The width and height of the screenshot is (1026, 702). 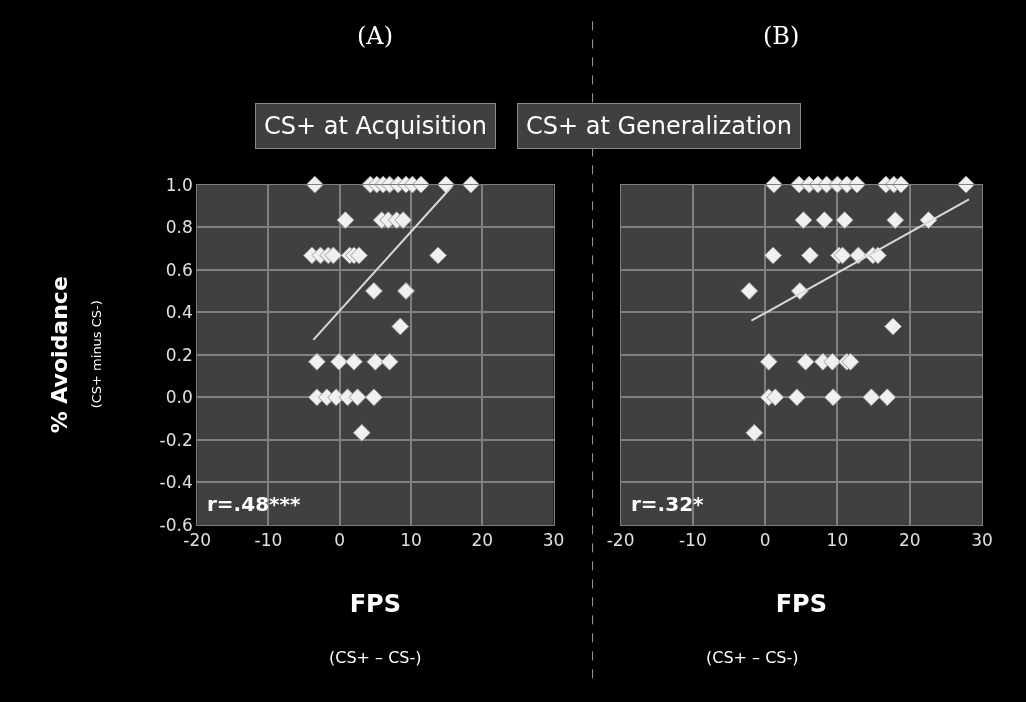 I want to click on y-tick-label: 0.8, so click(x=179, y=227).